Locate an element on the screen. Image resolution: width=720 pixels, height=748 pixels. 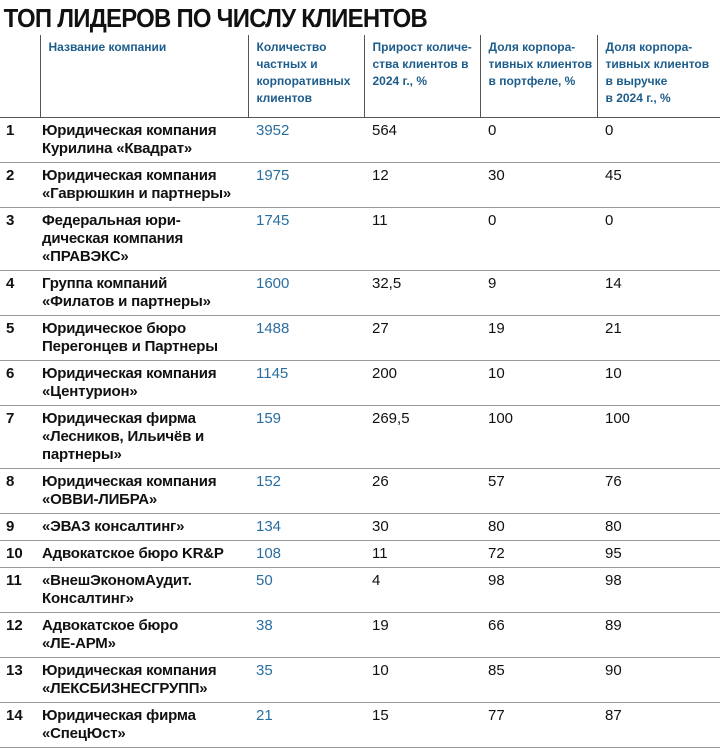
rank-cell: 9 is located at coordinates (20, 527).